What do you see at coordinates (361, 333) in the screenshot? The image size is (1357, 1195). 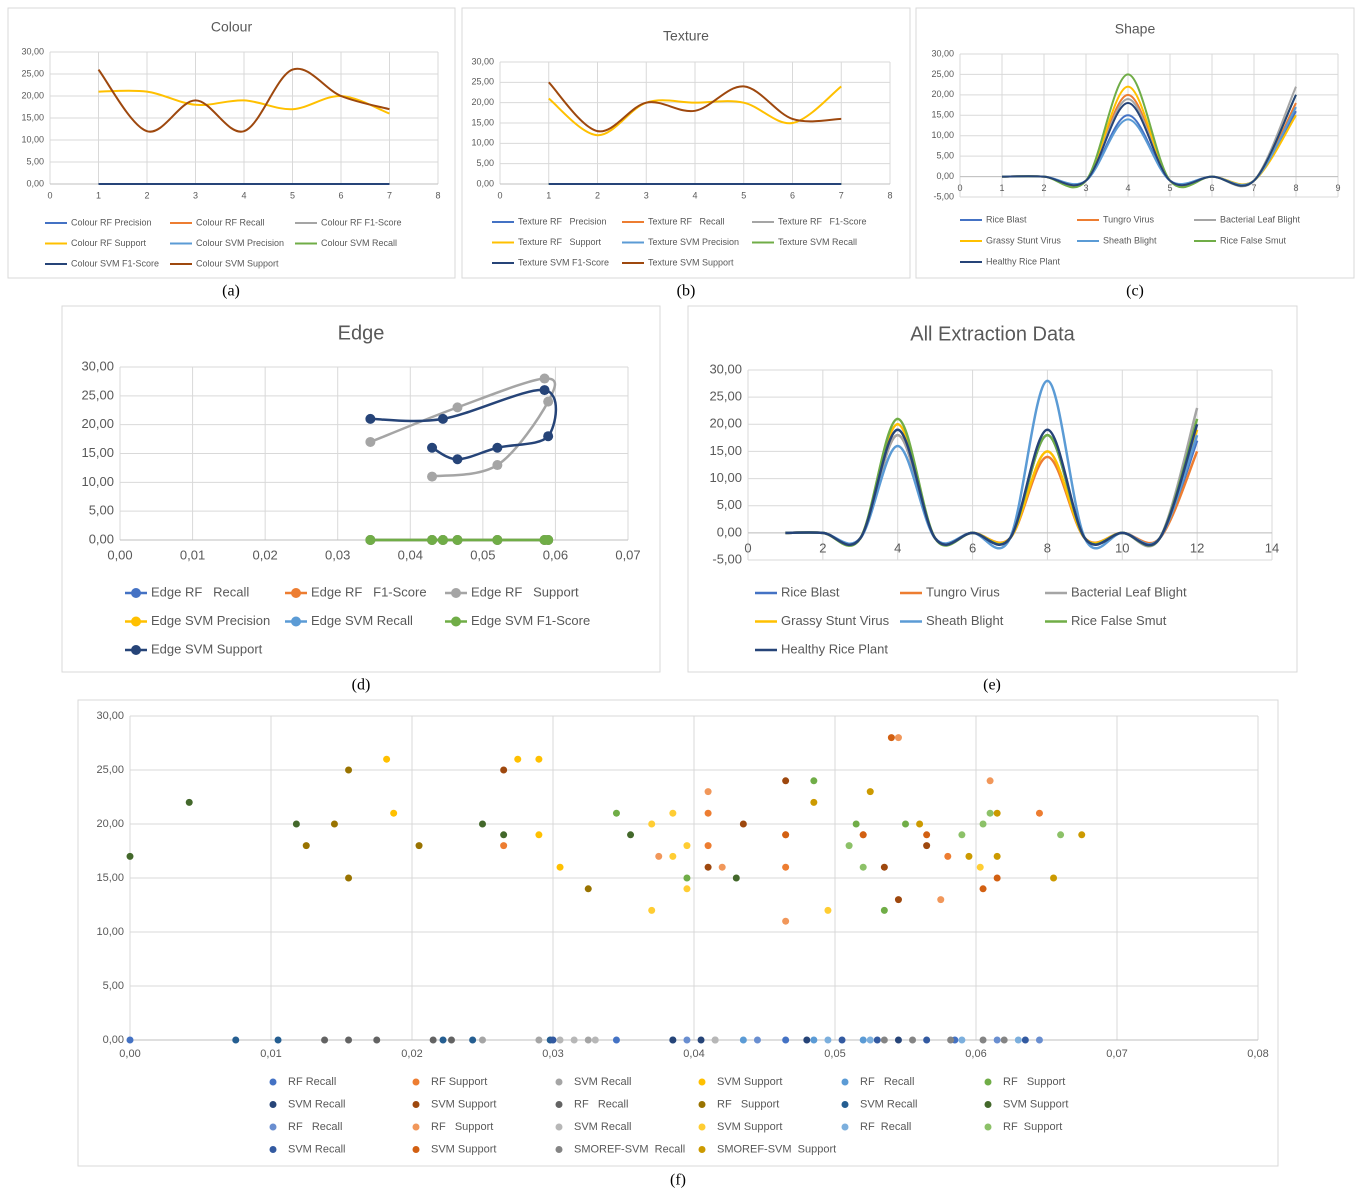 I see `chart-title: Edge` at bounding box center [361, 333].